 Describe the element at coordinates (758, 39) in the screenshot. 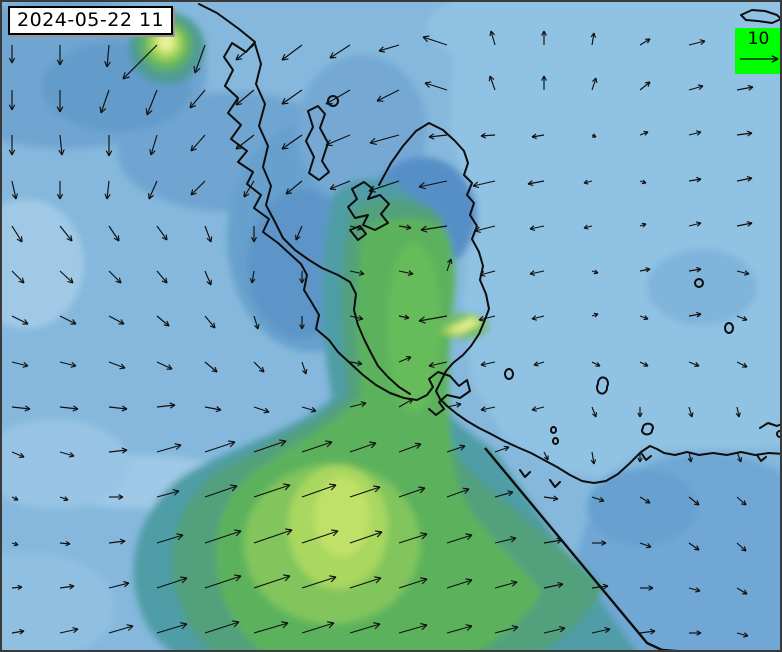

I see `legend-value: 10` at that location.